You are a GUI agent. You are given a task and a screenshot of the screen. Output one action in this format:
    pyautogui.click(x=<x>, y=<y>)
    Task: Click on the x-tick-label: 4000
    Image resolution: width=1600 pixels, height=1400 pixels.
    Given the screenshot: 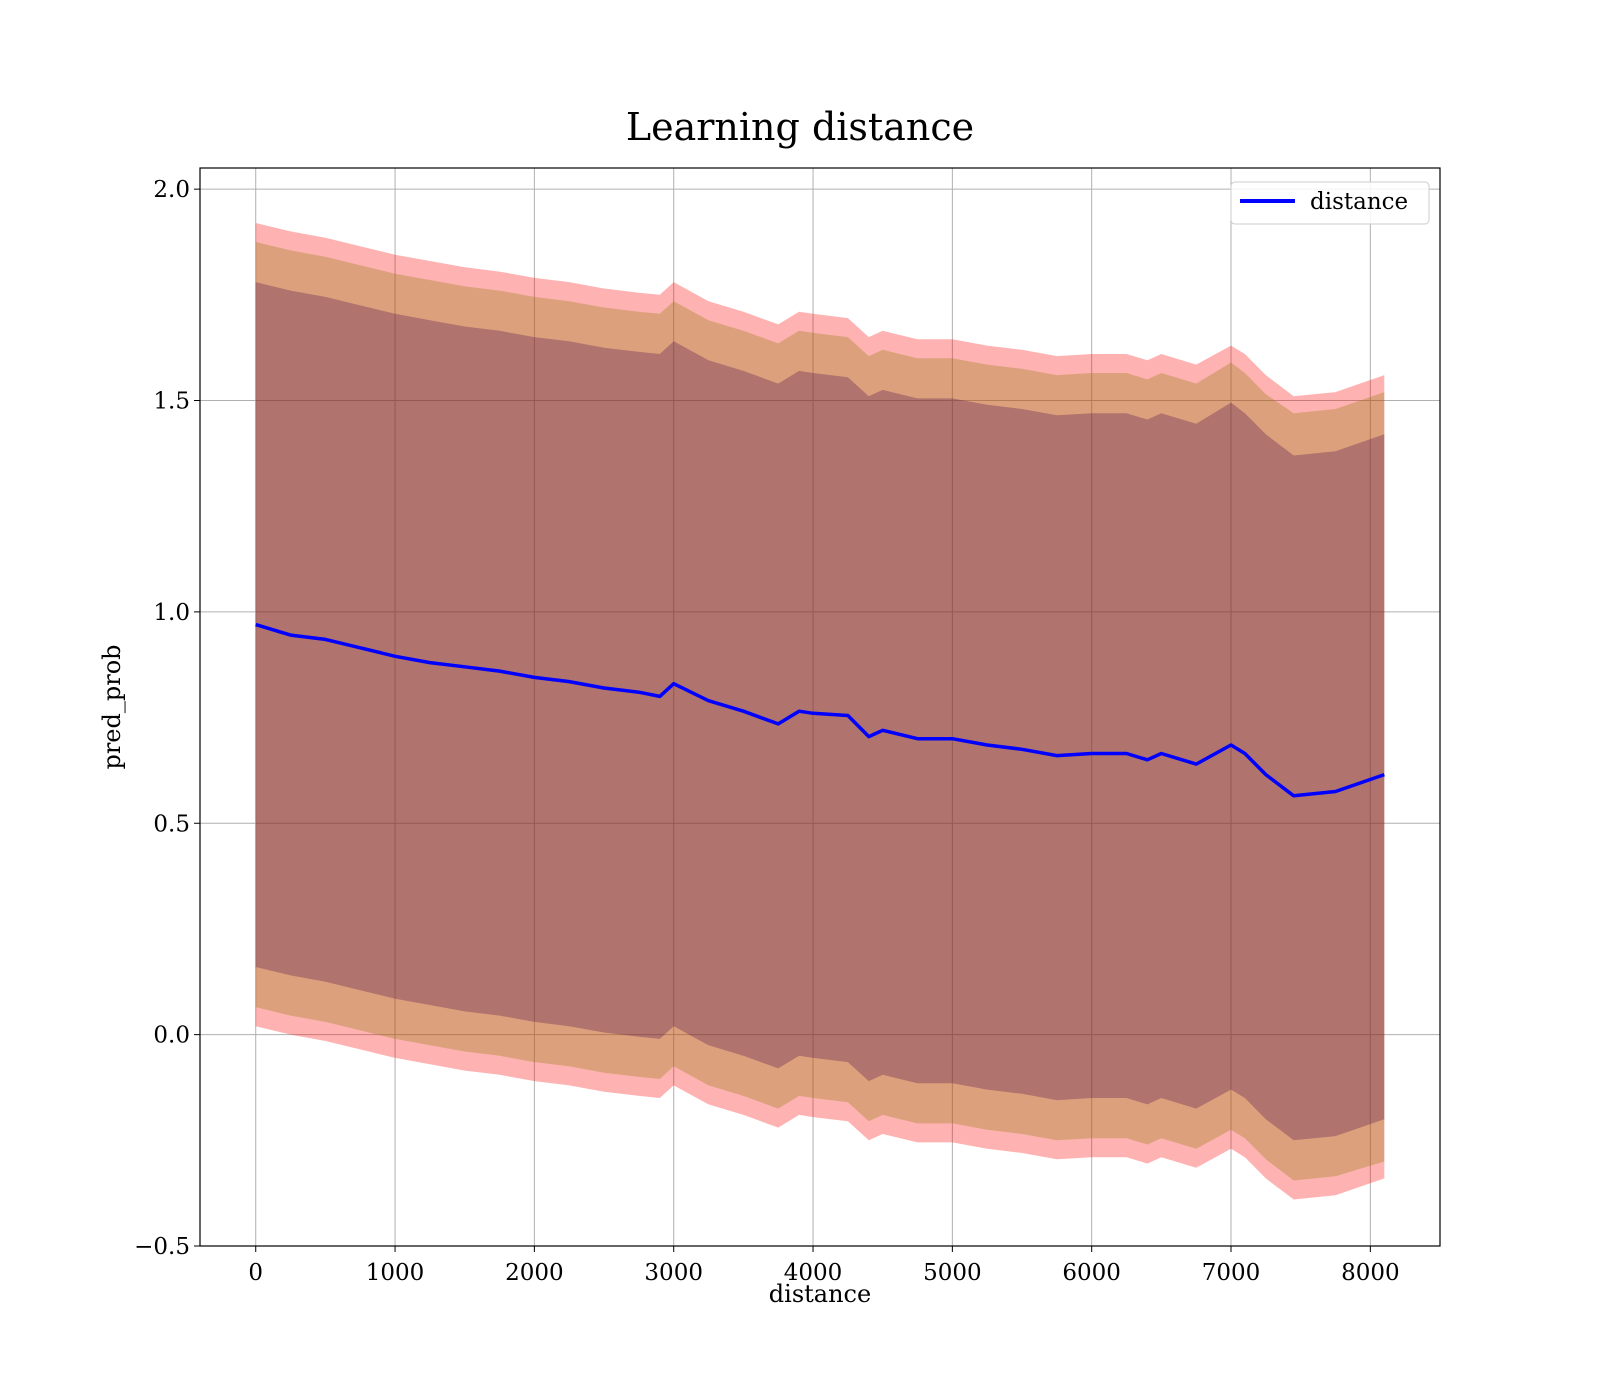 What is the action you would take?
    pyautogui.click(x=813, y=1273)
    